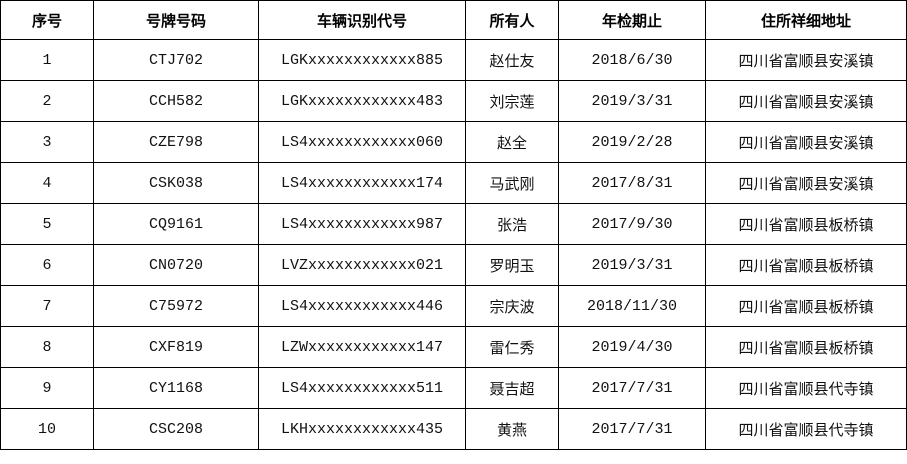 This screenshot has height=464, width=907. Describe the element at coordinates (512, 347) in the screenshot. I see `cell-owner: 雷仁秀` at that location.